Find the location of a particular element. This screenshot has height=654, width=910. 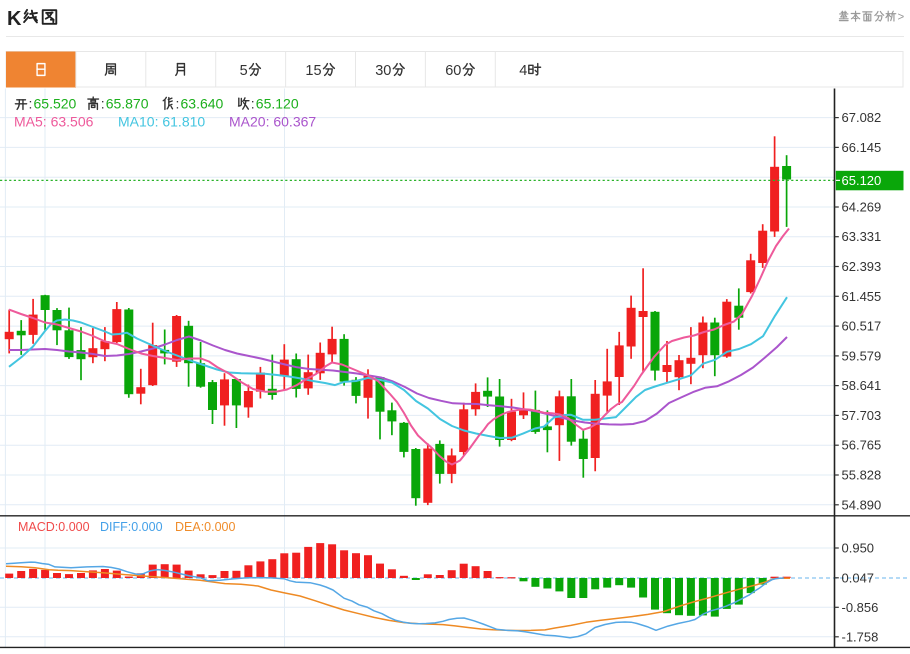

svg-text: 58.641 is located at coordinates (862, 385).